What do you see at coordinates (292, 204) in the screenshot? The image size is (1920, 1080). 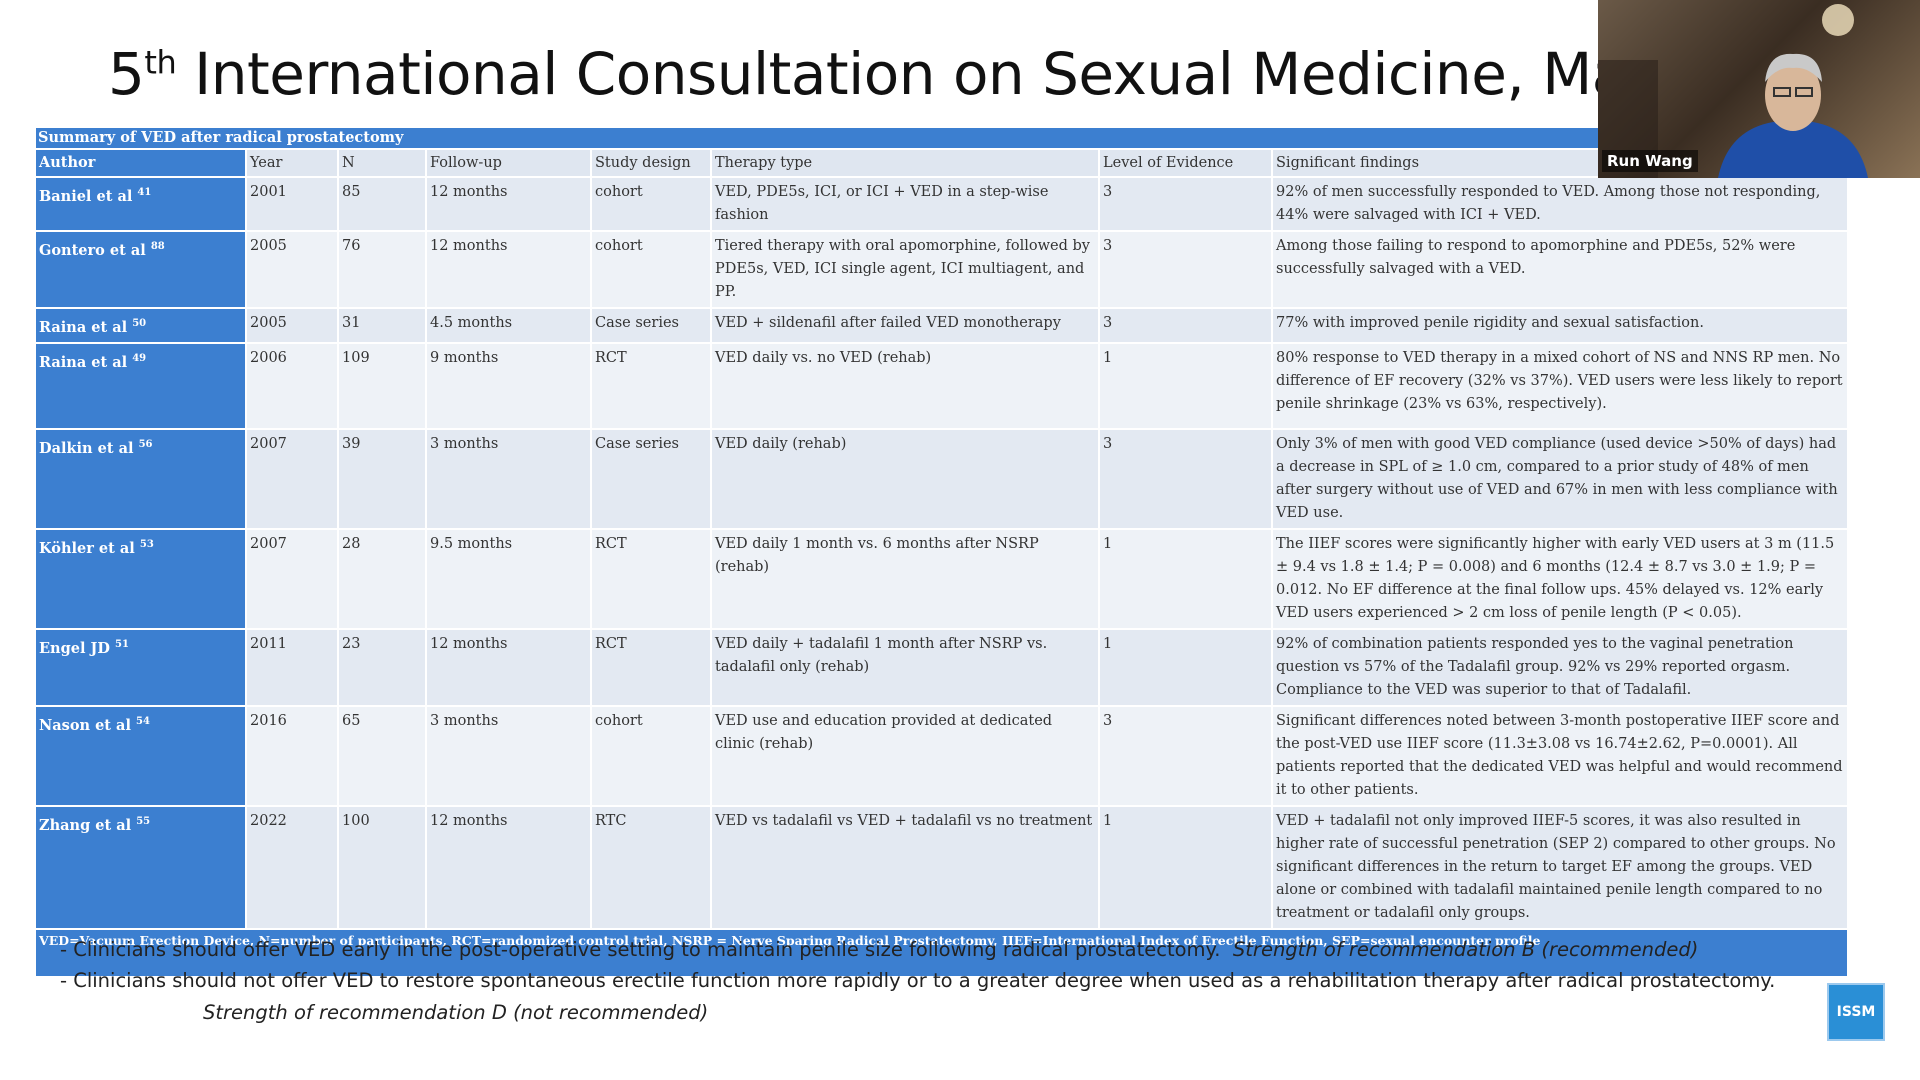 I see `table-cell: 2001` at bounding box center [292, 204].